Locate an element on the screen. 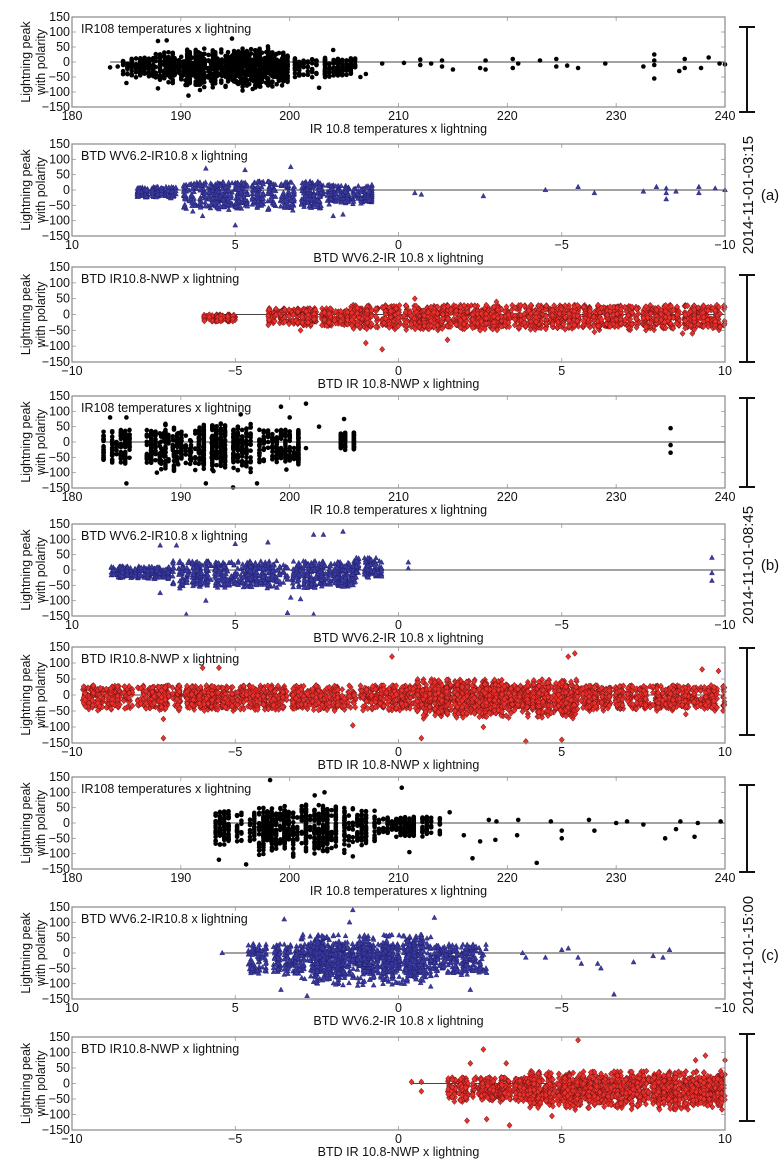 The image size is (783, 1159). x-axis-label: IR 10.8 temperatures x lightning is located at coordinates (398, 129).